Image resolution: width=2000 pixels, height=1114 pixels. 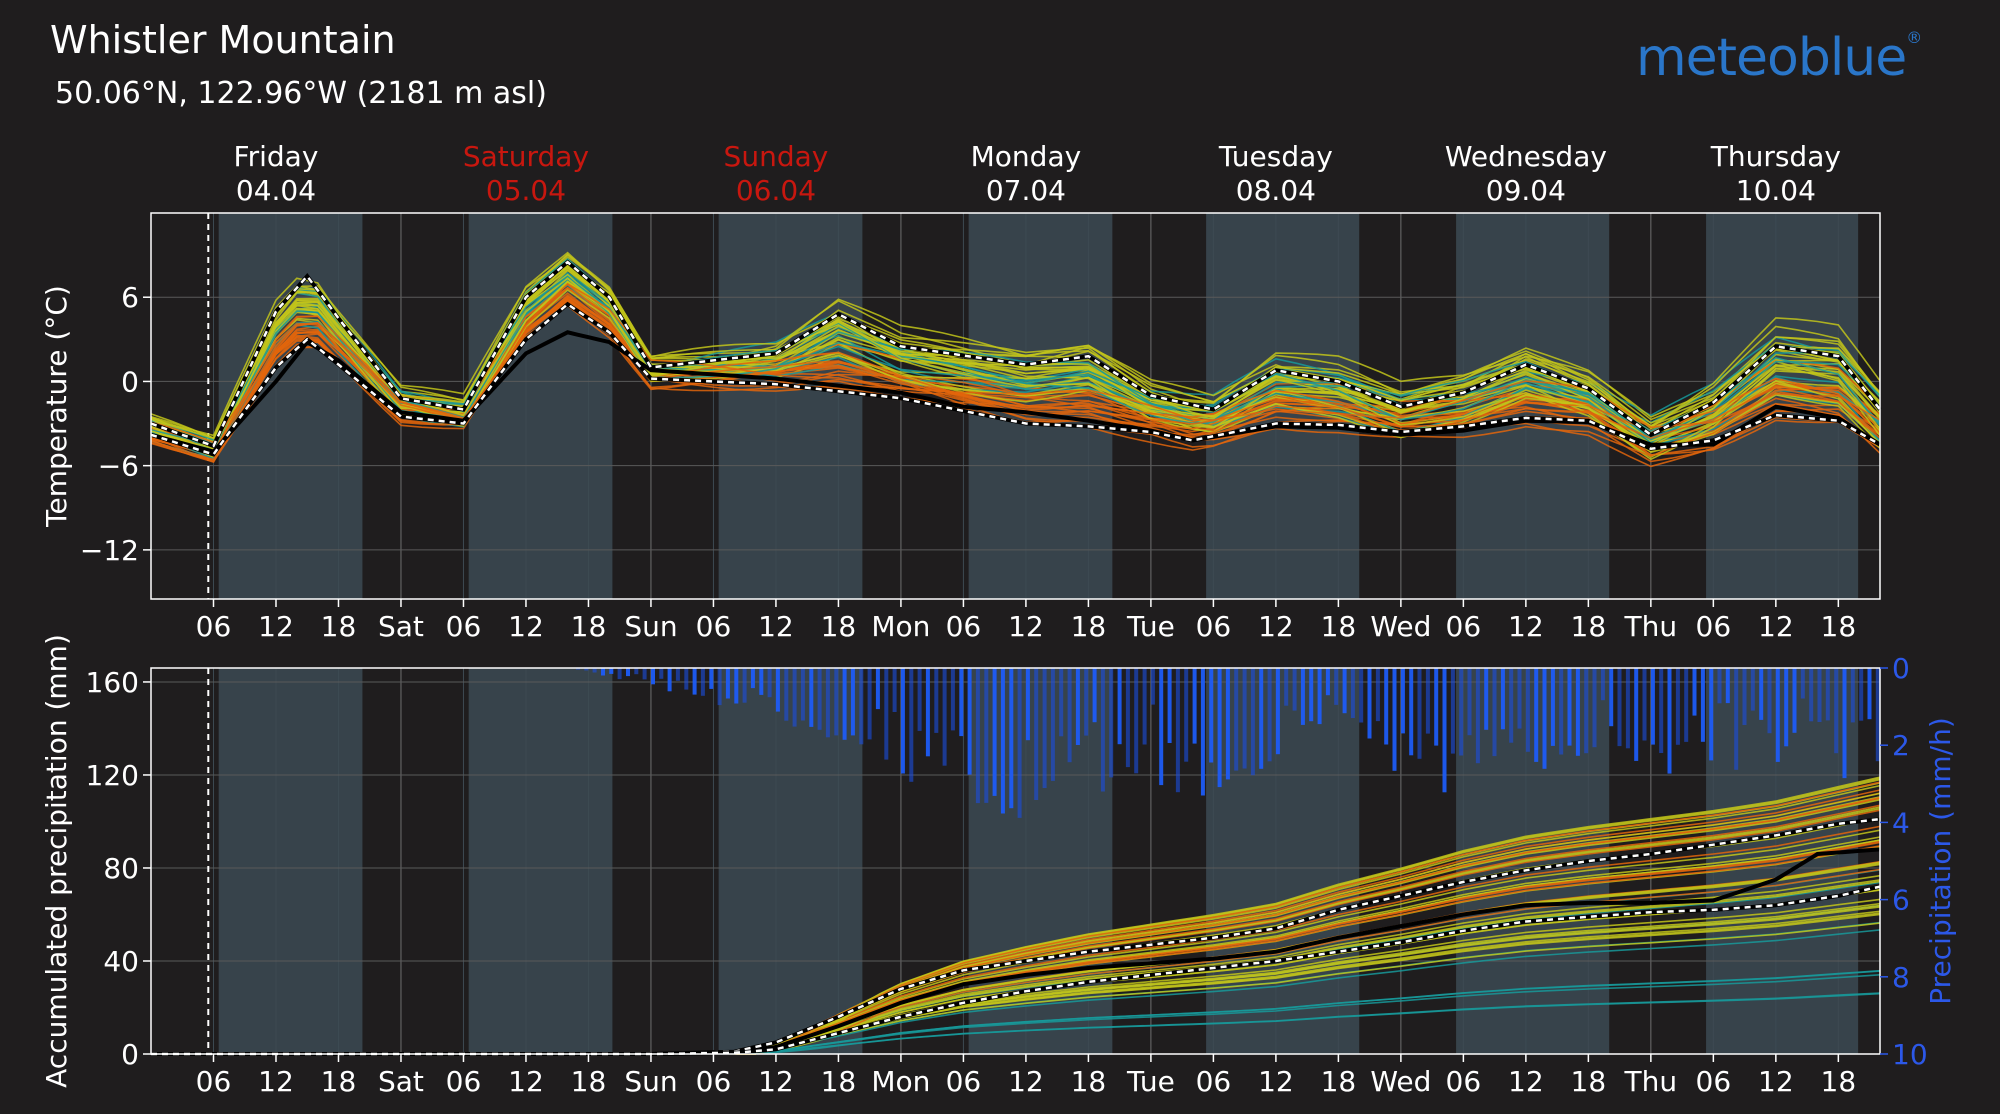 What do you see at coordinates (1901, 745) in the screenshot?
I see `rate-tick-label: 2` at bounding box center [1901, 745].